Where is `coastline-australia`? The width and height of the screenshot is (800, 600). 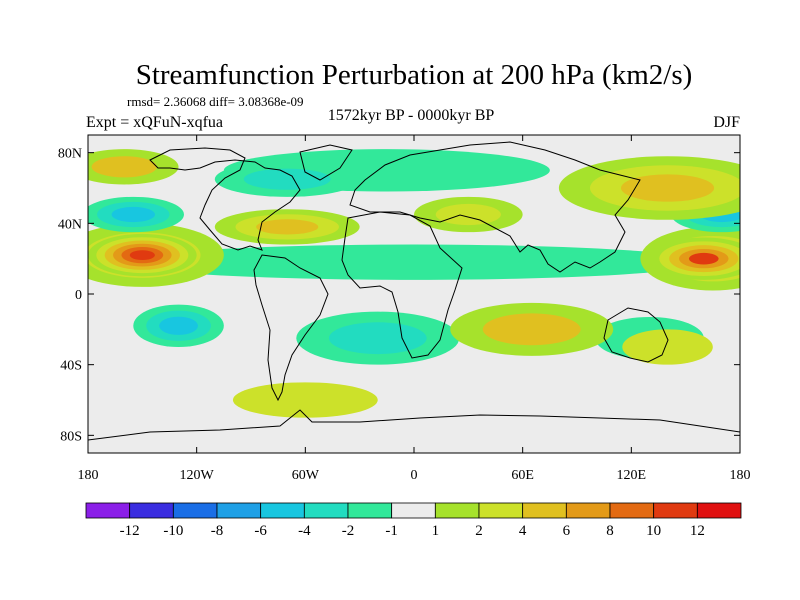 coastline-australia is located at coordinates (636, 335).